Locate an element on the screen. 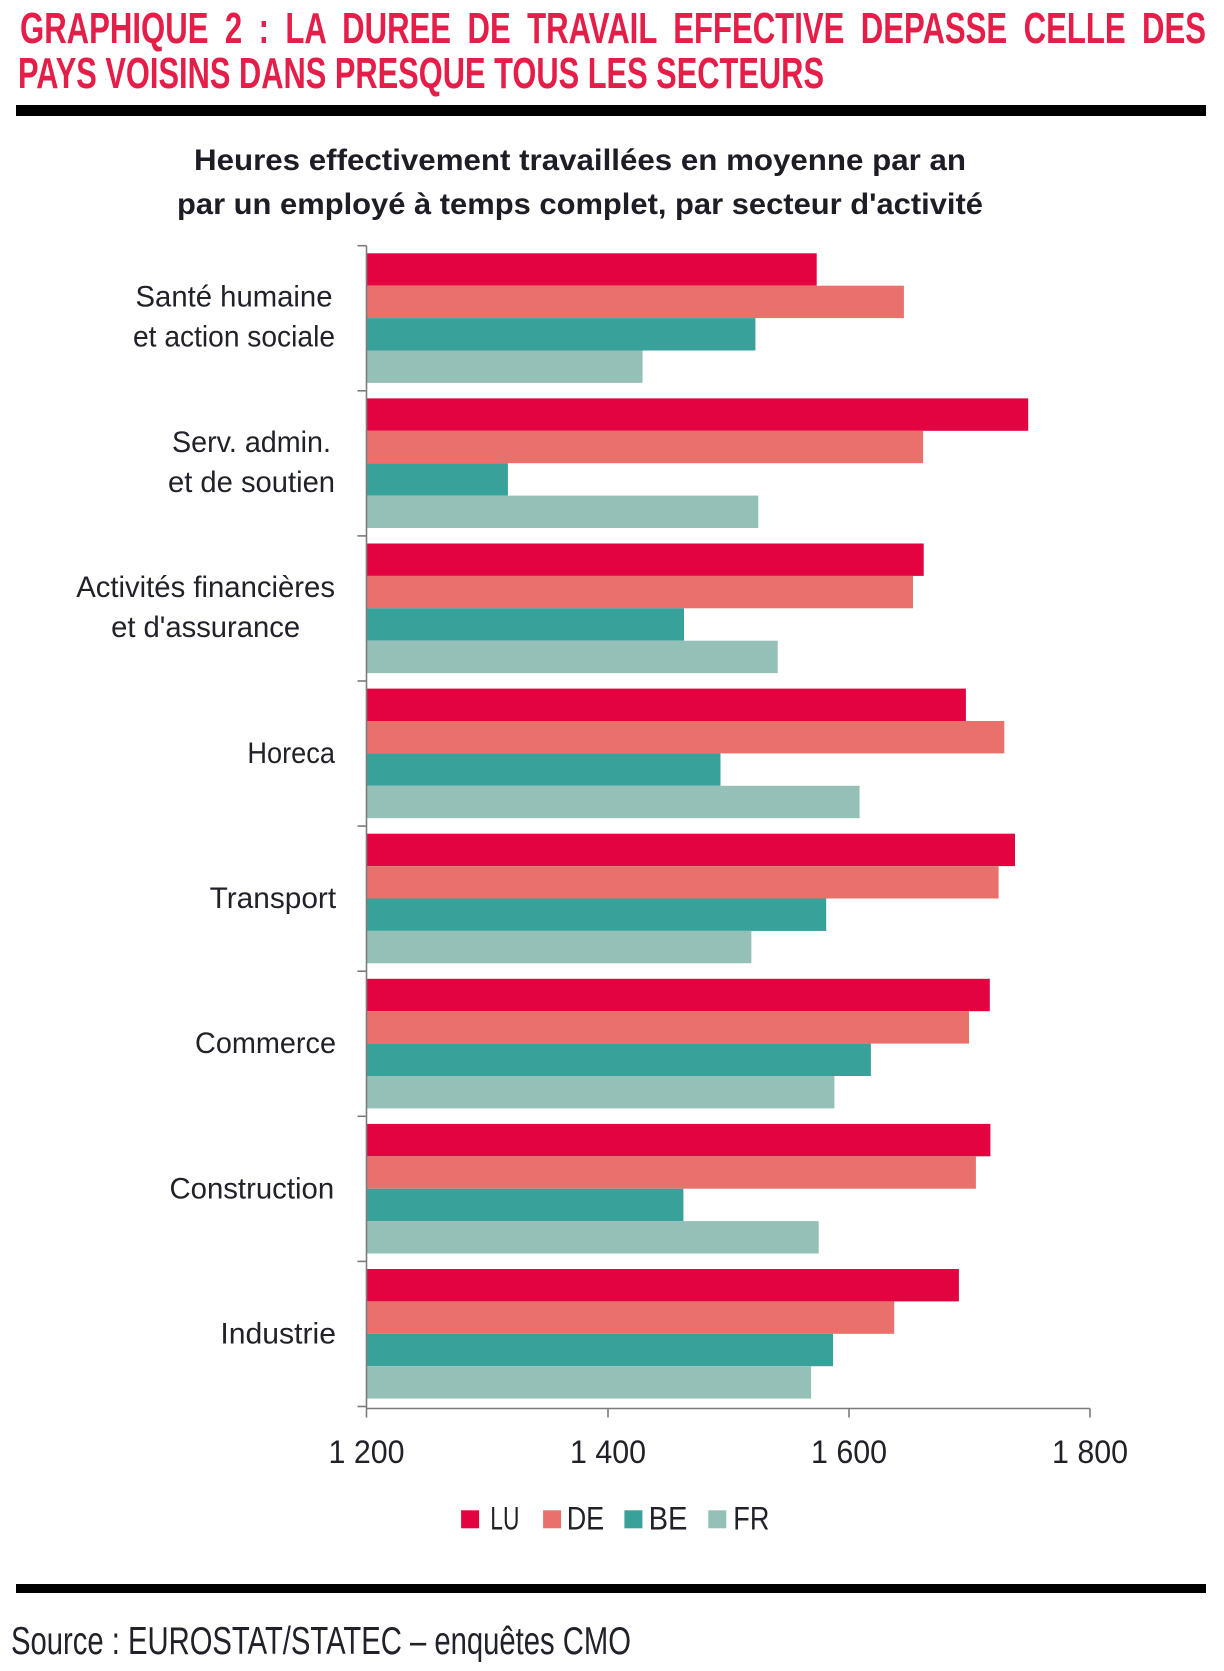 This screenshot has height=1671, width=1224. svg-text: Commerce is located at coordinates (265, 1043).